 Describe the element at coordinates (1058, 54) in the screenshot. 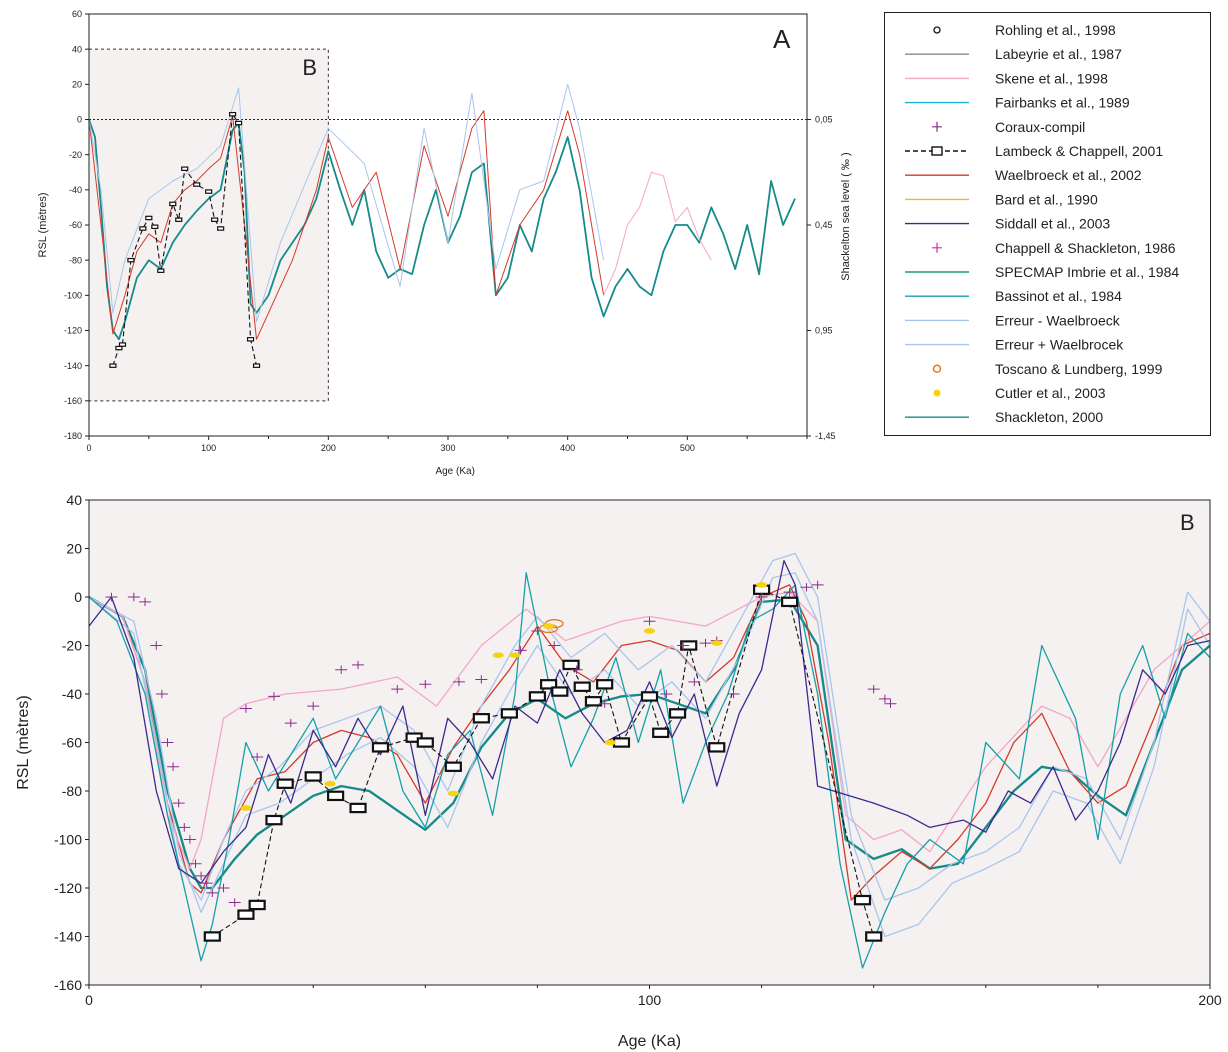

I see `legend-label: Labeyrie et al., 1987` at that location.